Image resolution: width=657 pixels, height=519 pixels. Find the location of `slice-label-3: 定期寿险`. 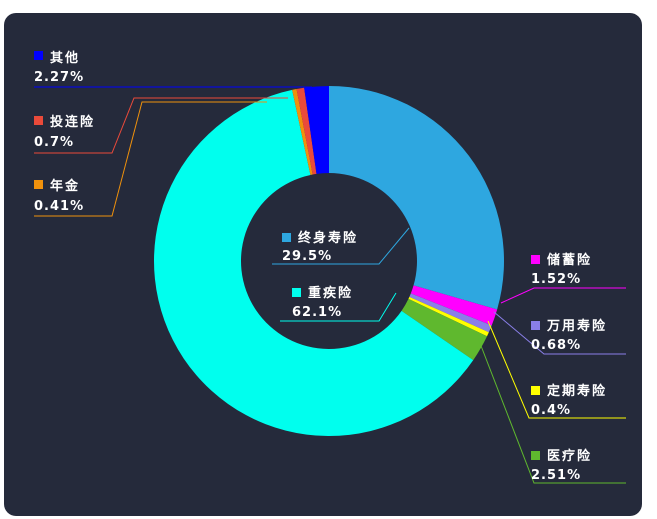

slice-label-3: 定期寿险 is located at coordinates (576, 391).